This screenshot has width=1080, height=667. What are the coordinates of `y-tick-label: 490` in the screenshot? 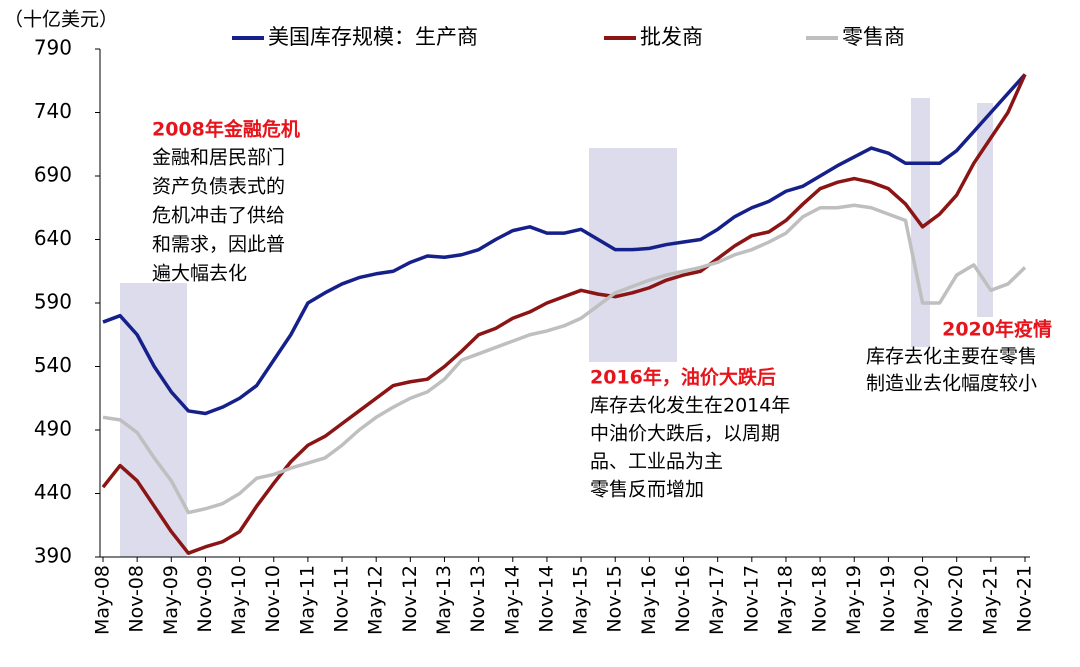 It's located at (53, 429).